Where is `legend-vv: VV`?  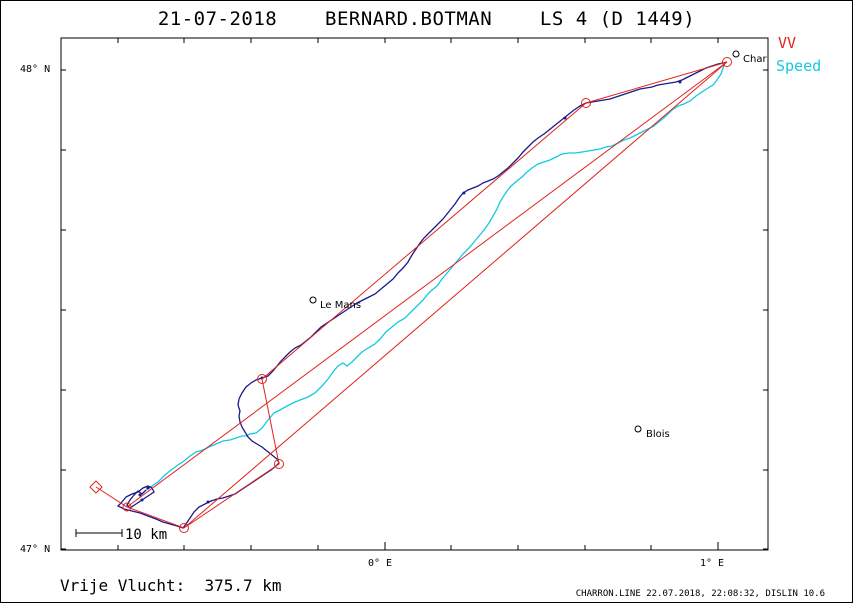 legend-vv: VV is located at coordinates (787, 43).